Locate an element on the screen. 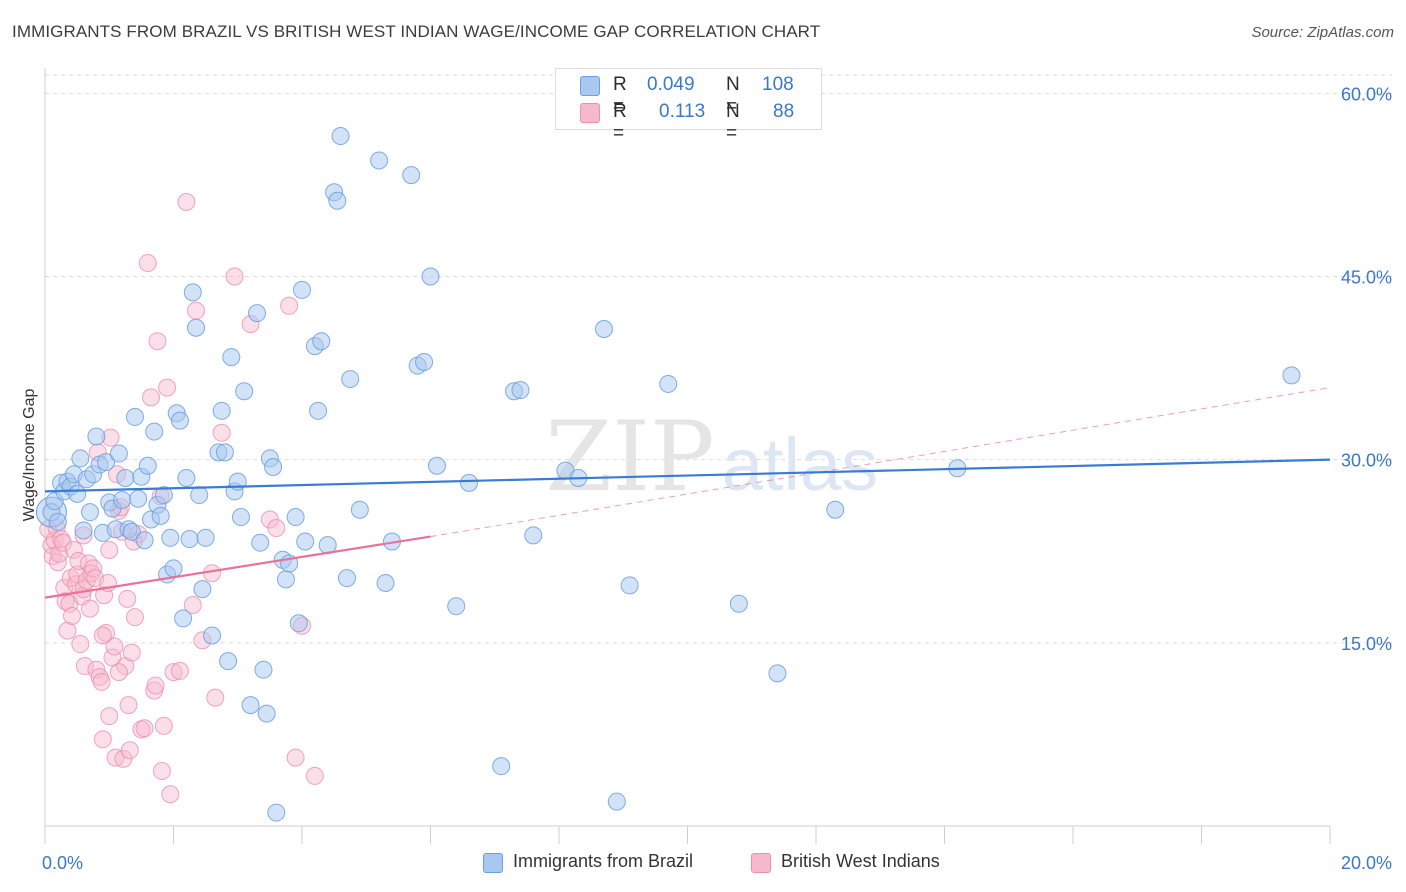 Image resolution: width=1406 pixels, height=892 pixels. trend-line-brazil is located at coordinates (687, 475).